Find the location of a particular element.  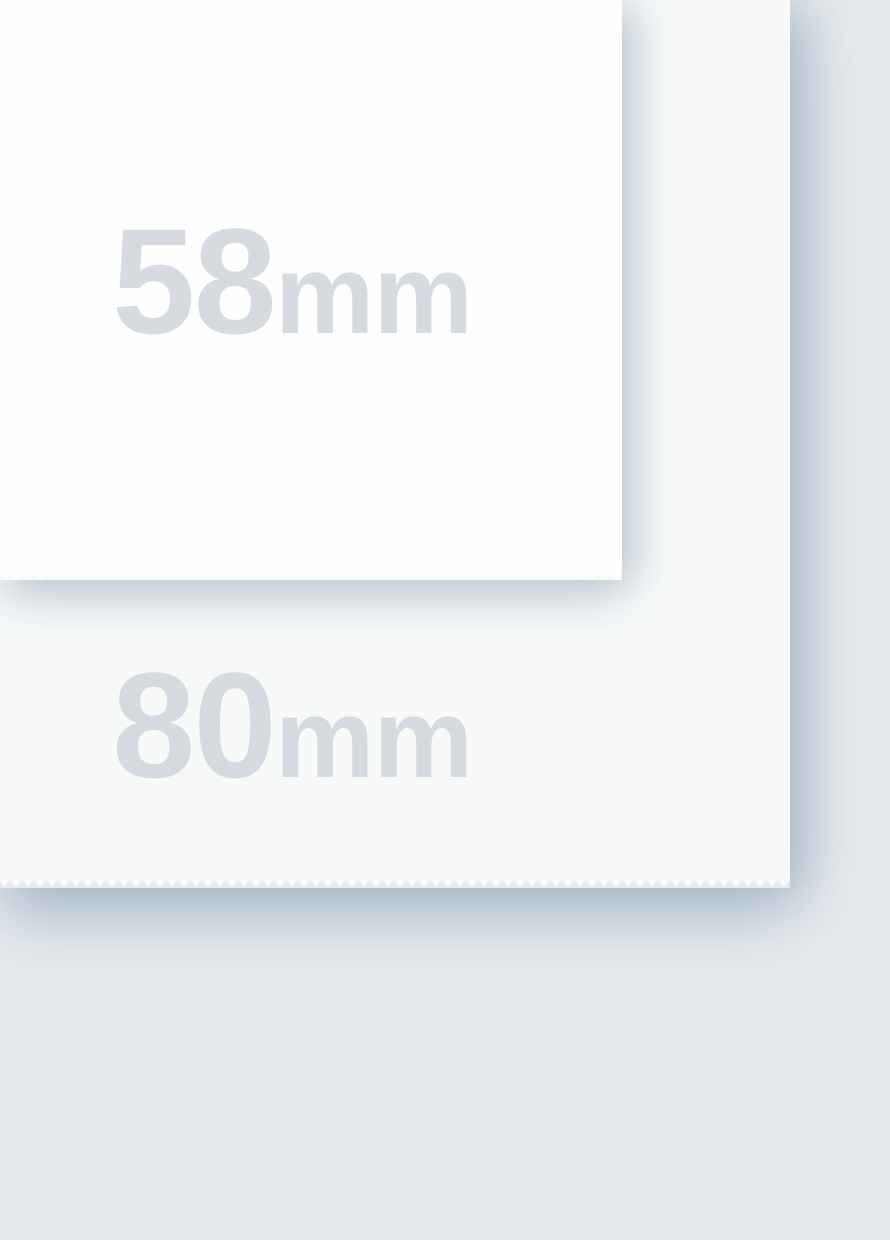

paper-58mm-unit: mm is located at coordinates (373, 294).